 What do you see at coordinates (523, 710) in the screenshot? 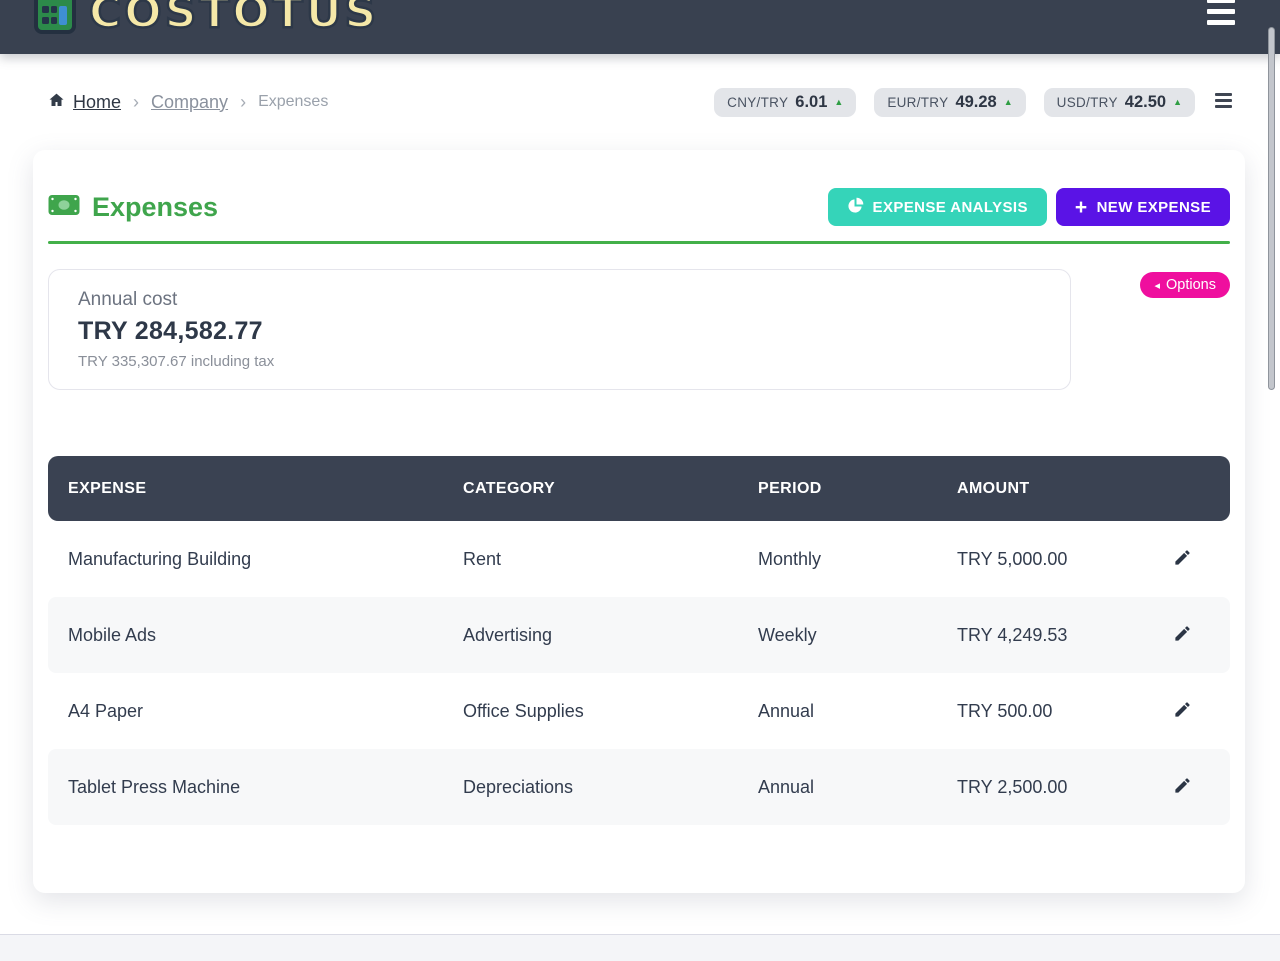
I see `cell-category: Office Supplies` at bounding box center [523, 710].